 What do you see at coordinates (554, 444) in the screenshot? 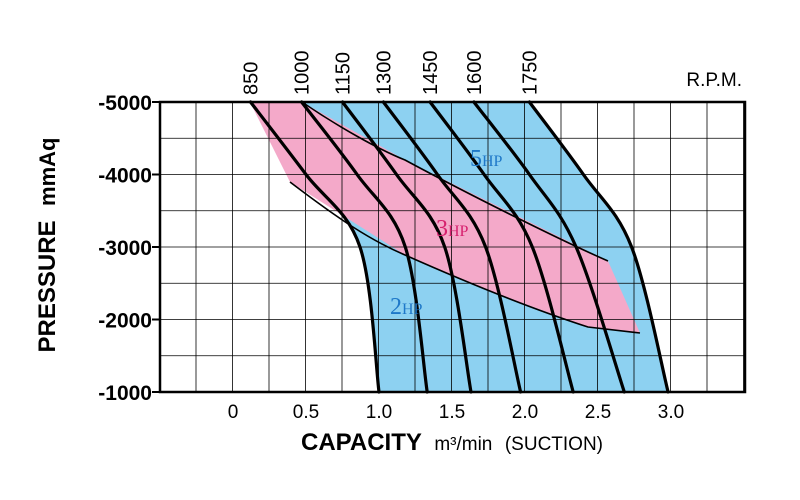
I see `x-axis-note: (SUCTION)` at bounding box center [554, 444].